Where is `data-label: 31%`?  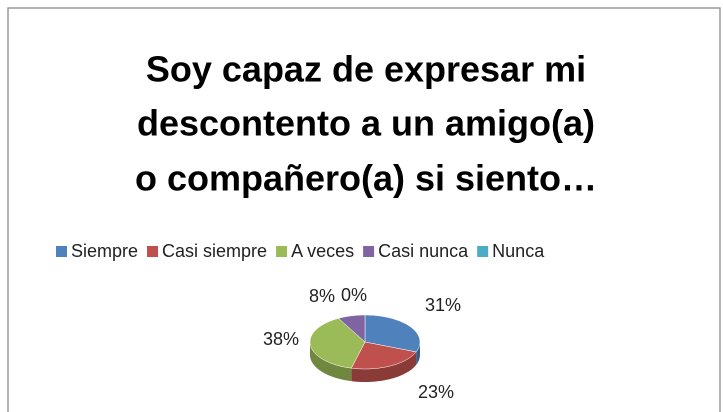
data-label: 31% is located at coordinates (443, 305).